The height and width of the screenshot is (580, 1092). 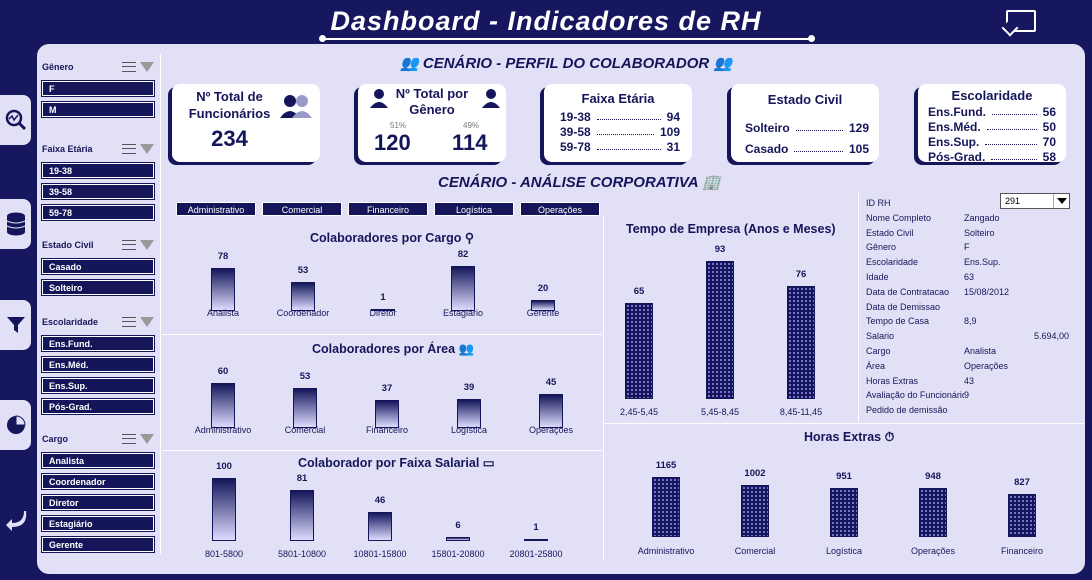 What do you see at coordinates (669, 131) in the screenshot?
I see `row-value: 109` at bounding box center [669, 131].